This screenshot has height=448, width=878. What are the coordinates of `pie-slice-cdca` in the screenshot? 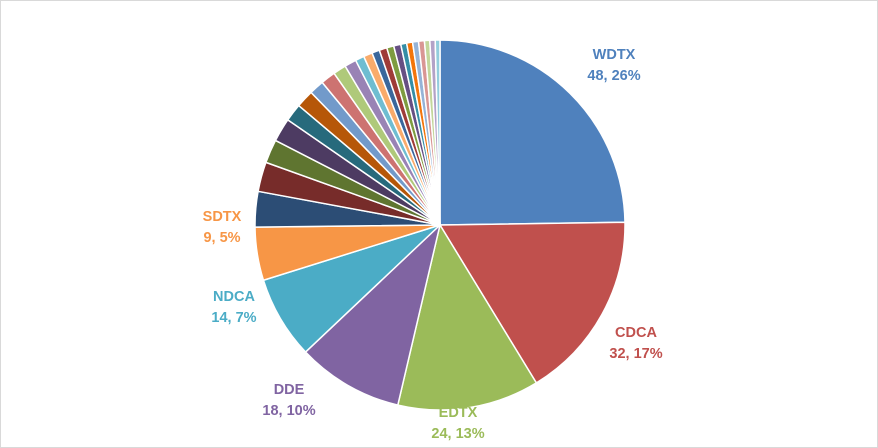 It's located at (532, 302).